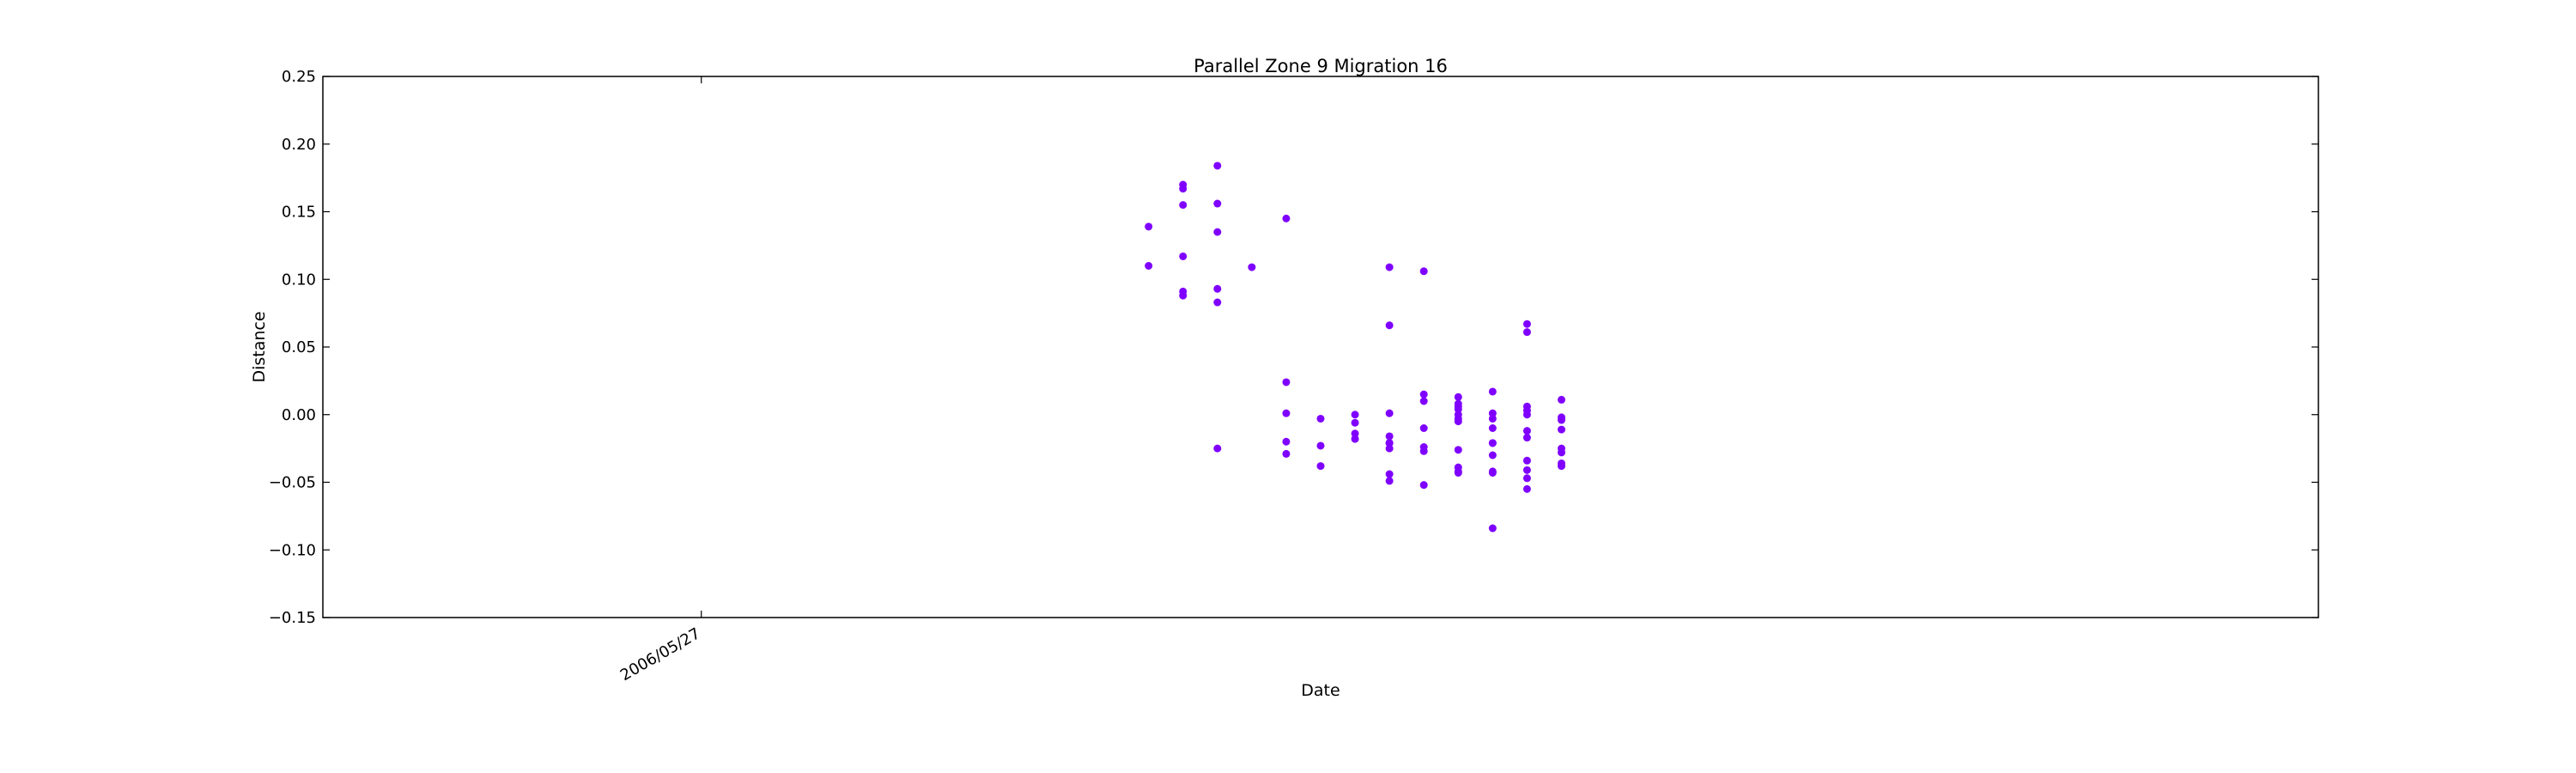 The image size is (2576, 773). Describe the element at coordinates (660, 654) in the screenshot. I see `x-tick-label: 2006/05/27` at that location.